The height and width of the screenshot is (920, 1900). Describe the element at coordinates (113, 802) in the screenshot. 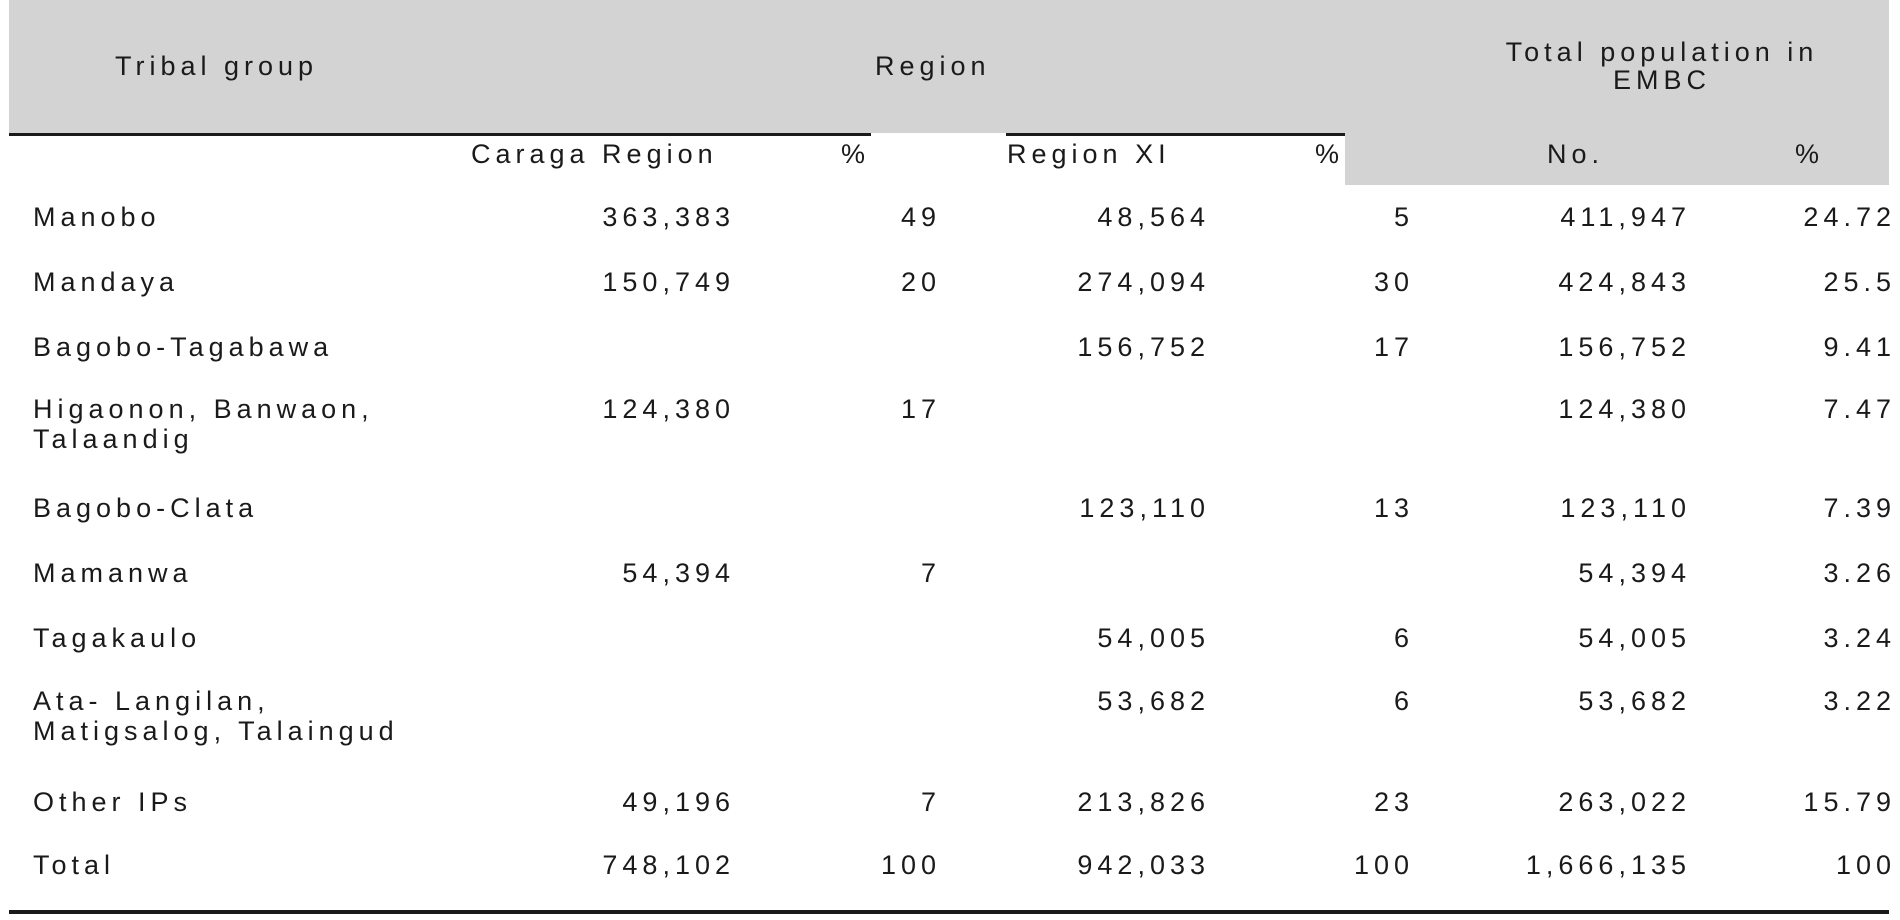

I see `cell-tribal-group: Other IPs` at that location.